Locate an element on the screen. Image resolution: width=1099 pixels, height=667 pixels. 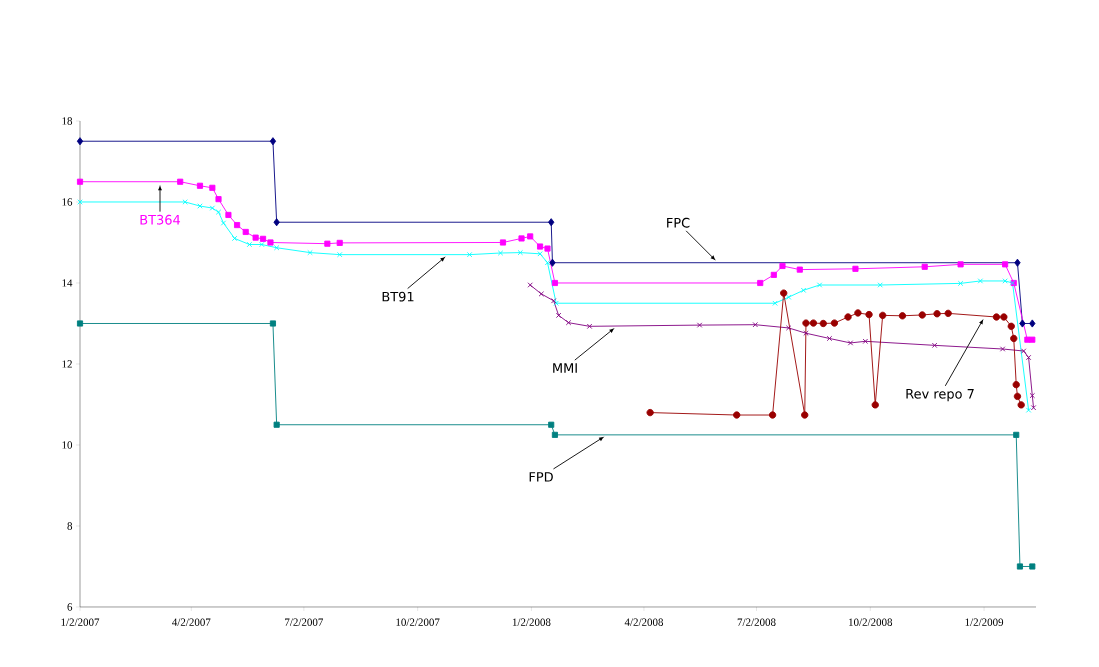
y-tick-label: 8 is located at coordinates (70, 526).